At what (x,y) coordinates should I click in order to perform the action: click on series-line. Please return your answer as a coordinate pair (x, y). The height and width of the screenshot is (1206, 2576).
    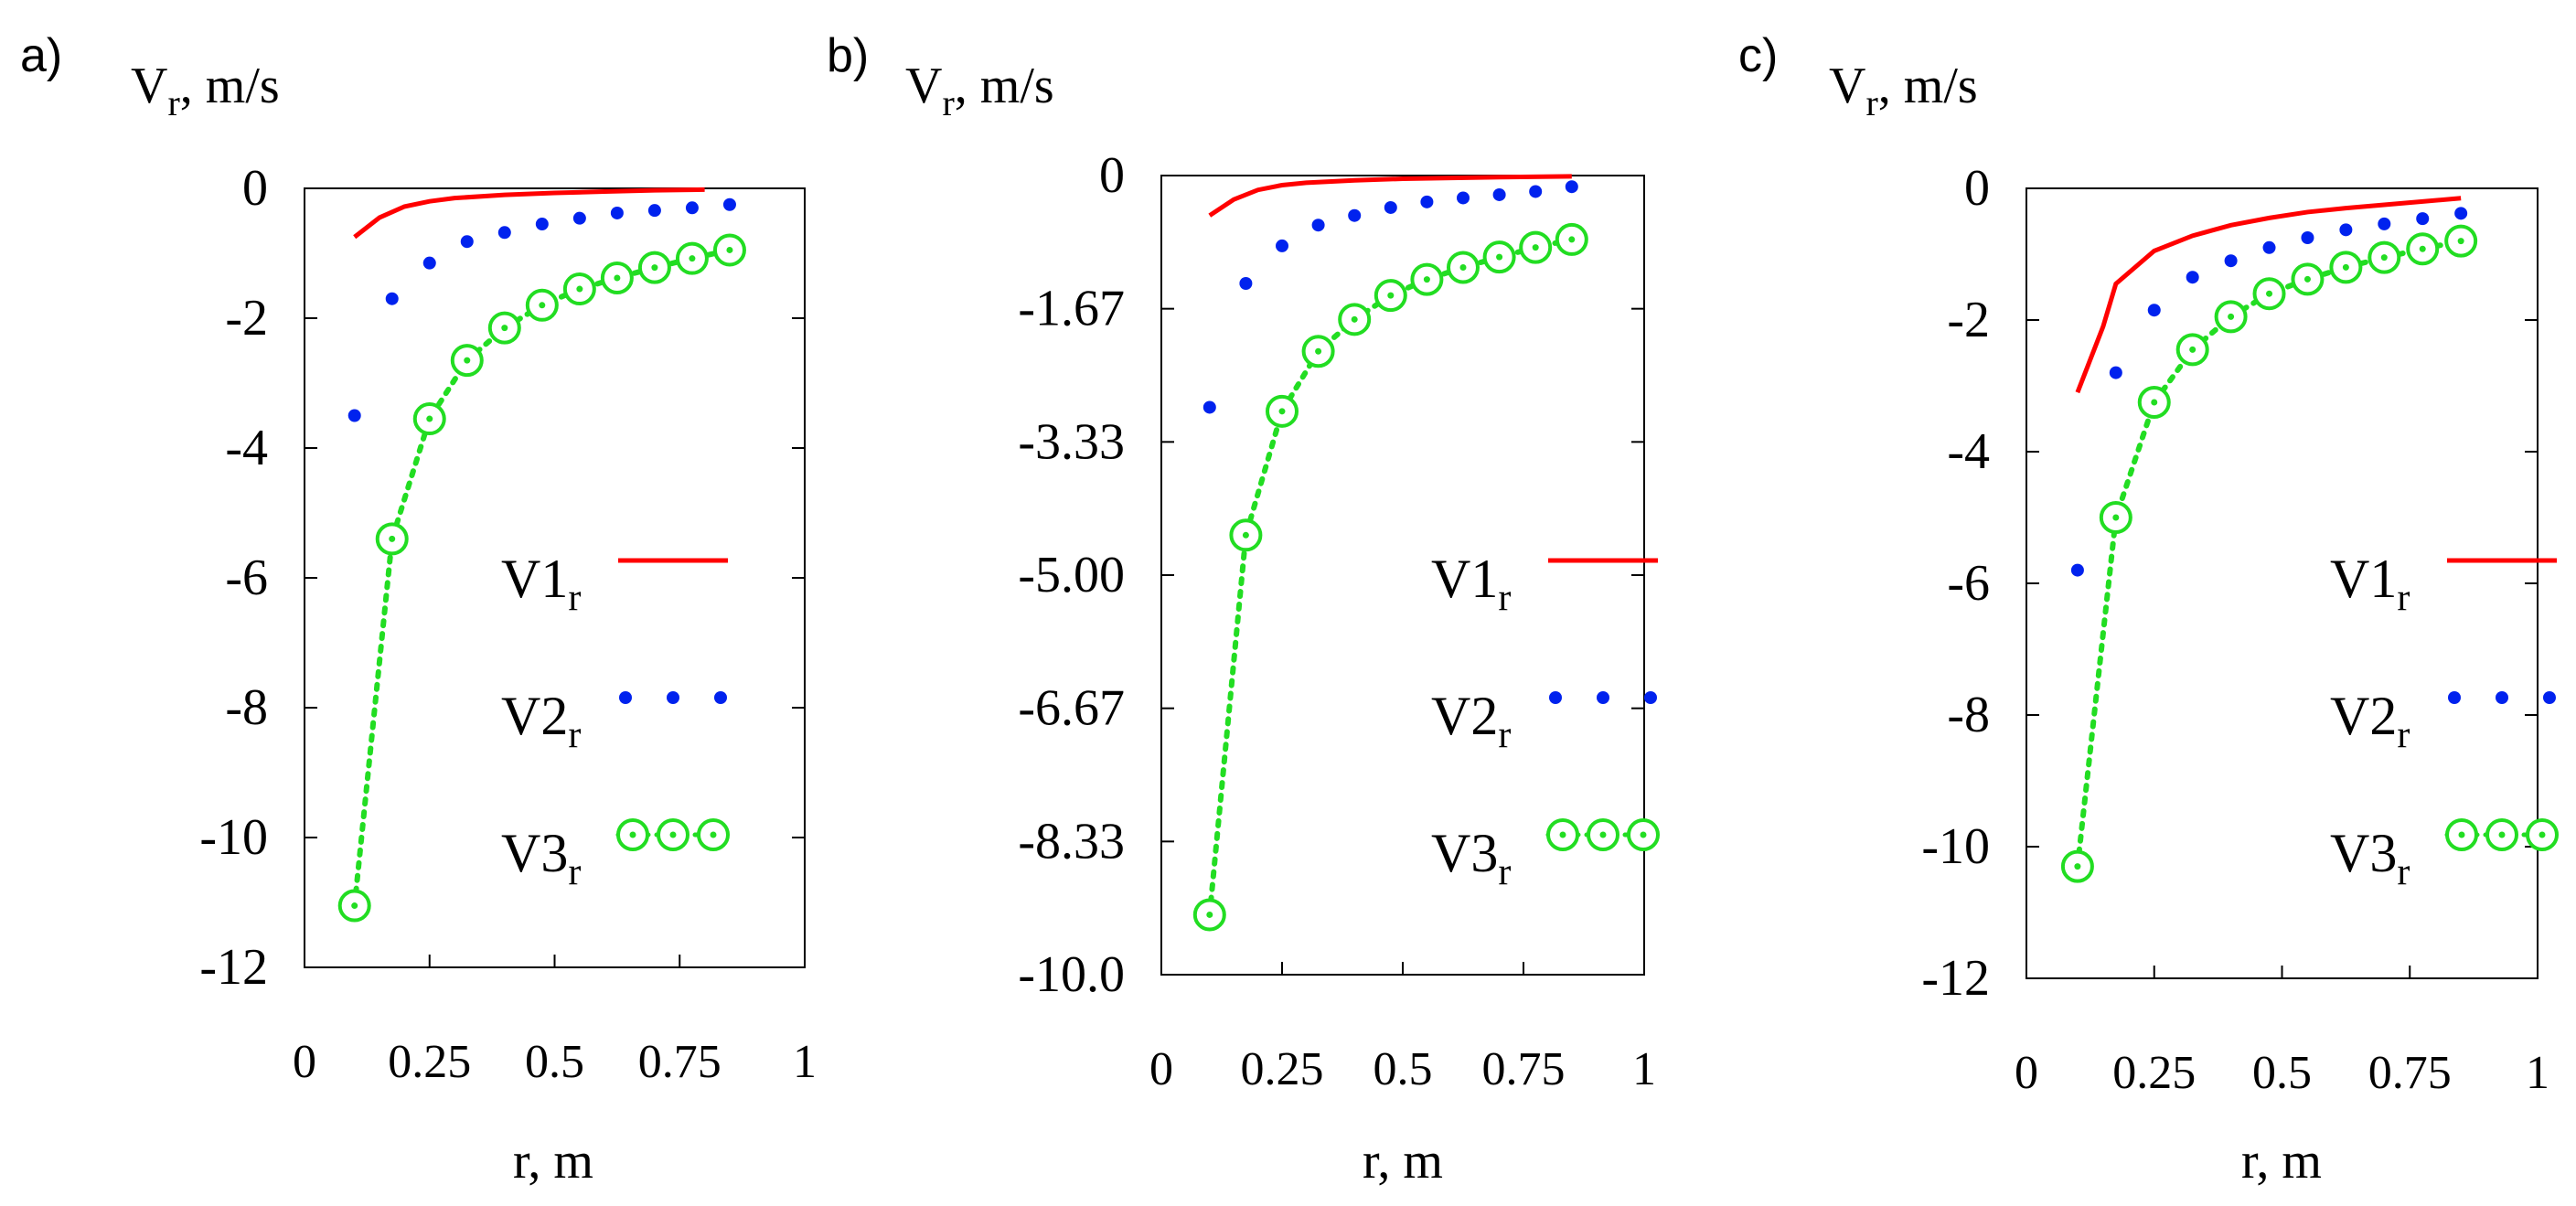
    Looking at the image, I should click on (1390, 196).